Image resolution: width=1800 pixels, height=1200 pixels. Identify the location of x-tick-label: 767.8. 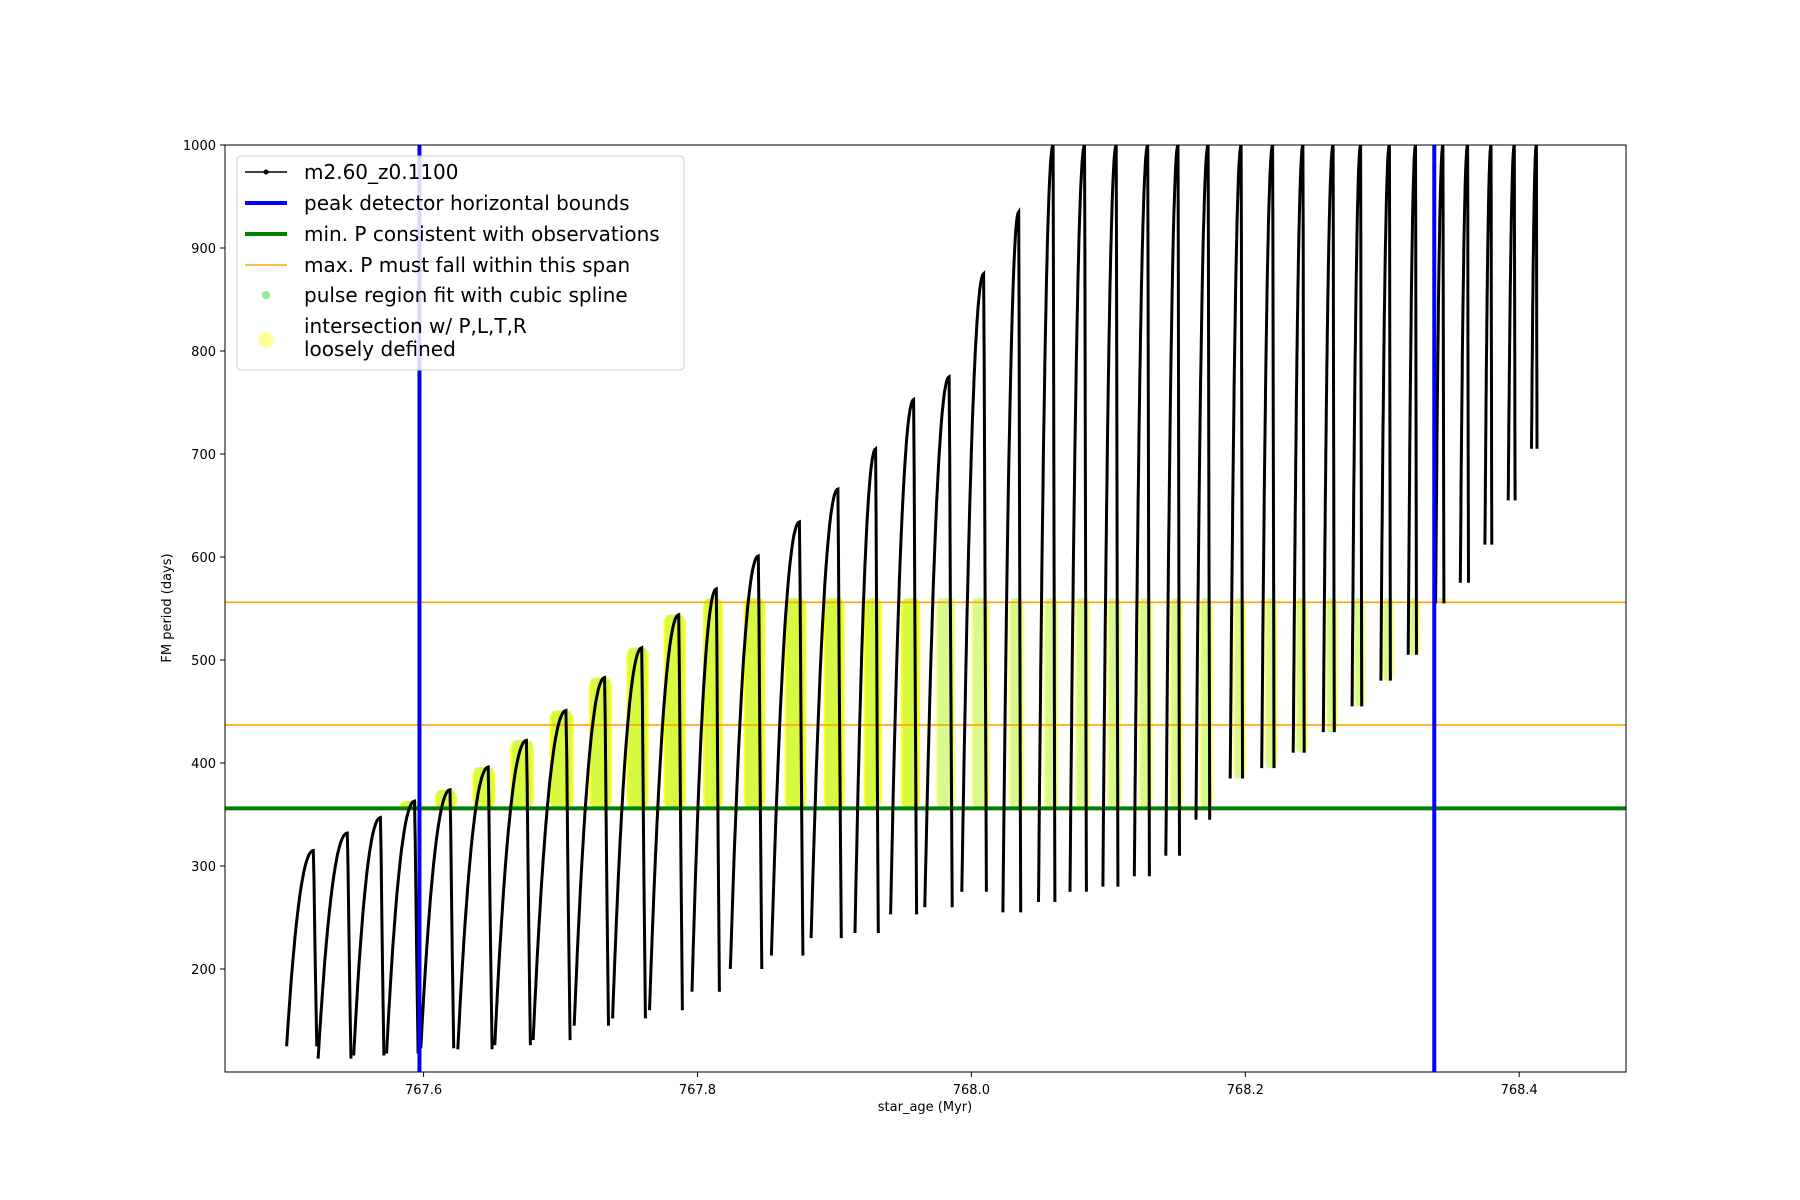
(697, 1090).